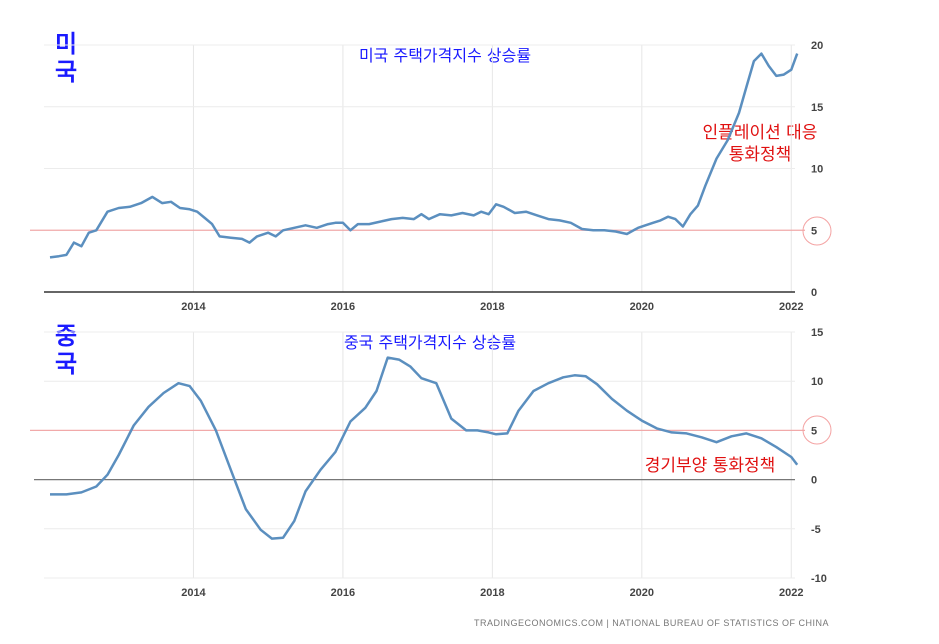  I want to click on us-country-label-line1: 미, so click(66, 43).